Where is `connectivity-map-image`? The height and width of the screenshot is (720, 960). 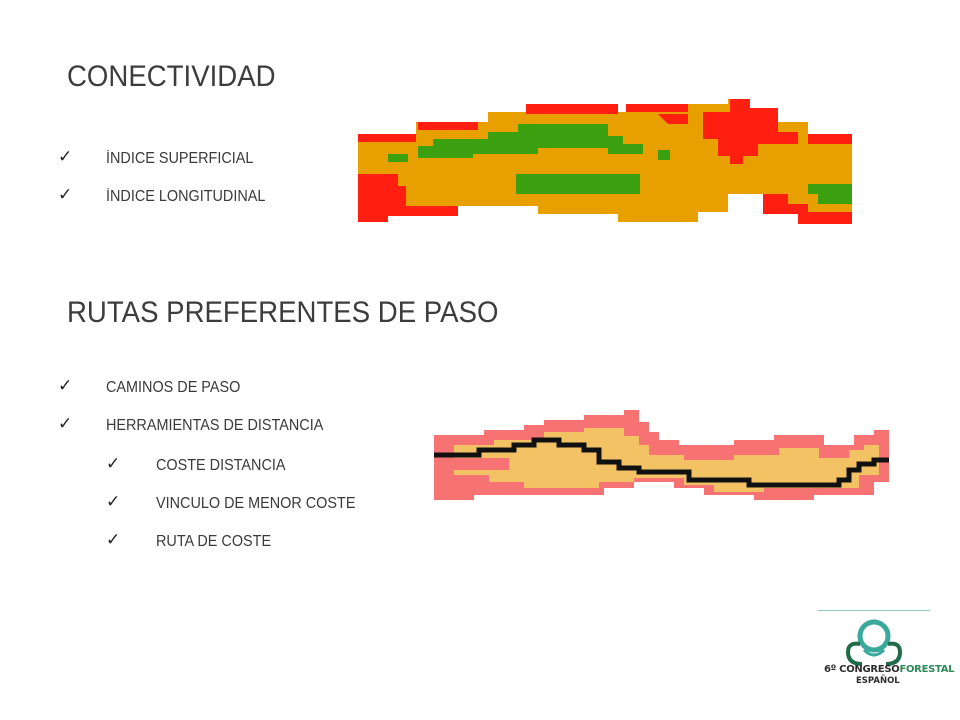 connectivity-map-image is located at coordinates (605, 161).